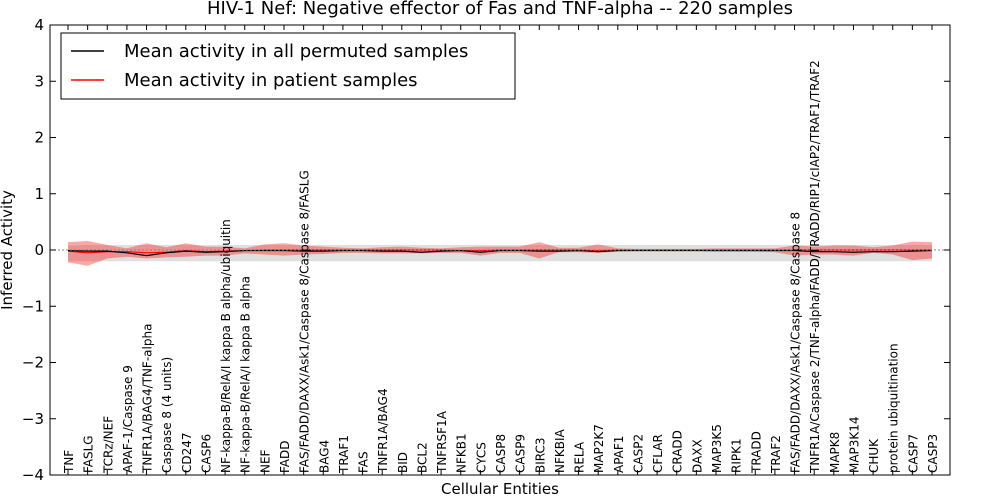 The image size is (1000, 500). Describe the element at coordinates (540, 455) in the screenshot. I see `x-tick-label: BIRC3` at that location.